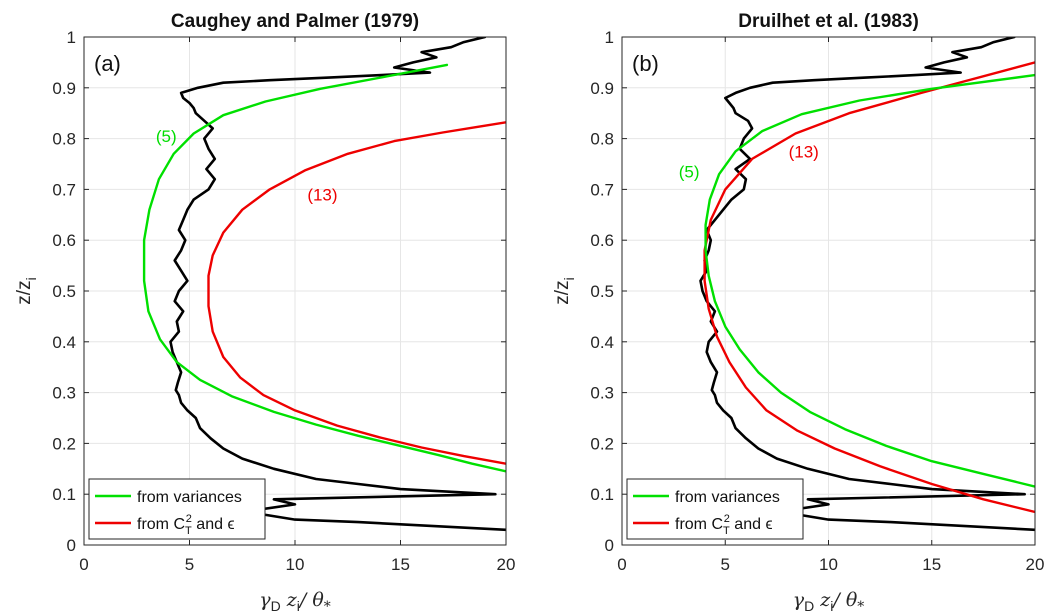  Describe the element at coordinates (295, 21) in the screenshot. I see `chart-title: Caughey and Palmer (1979)` at that location.